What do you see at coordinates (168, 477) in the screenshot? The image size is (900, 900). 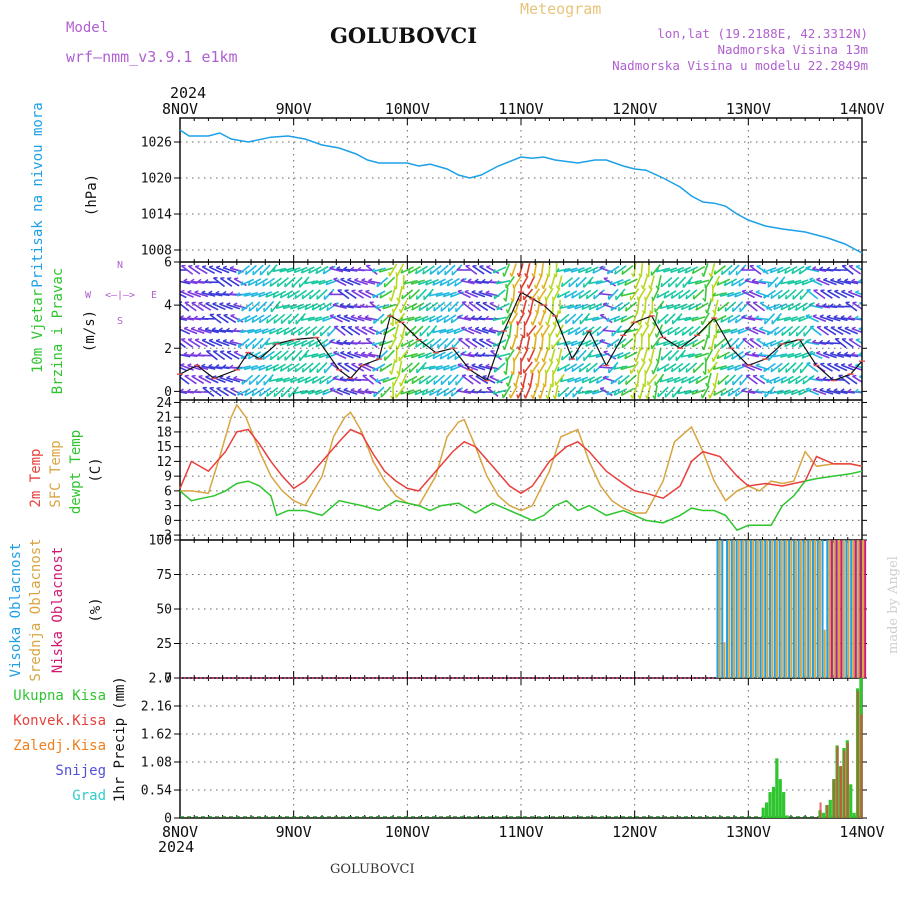 I see `ytick-label: 9` at bounding box center [168, 477].